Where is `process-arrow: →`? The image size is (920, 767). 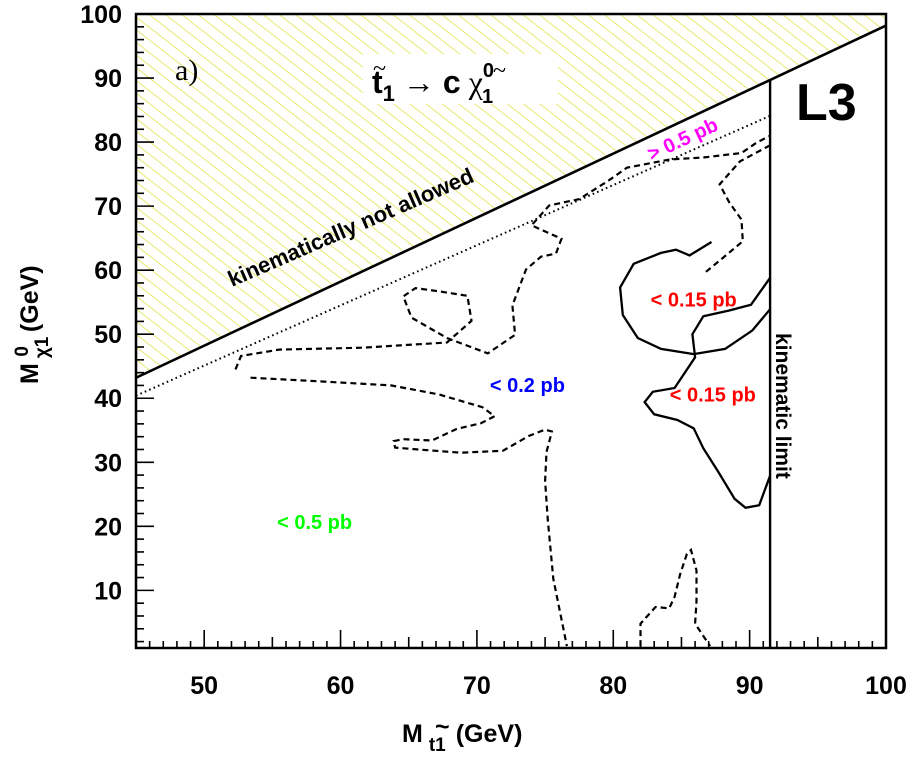 process-arrow: → is located at coordinates (419, 82).